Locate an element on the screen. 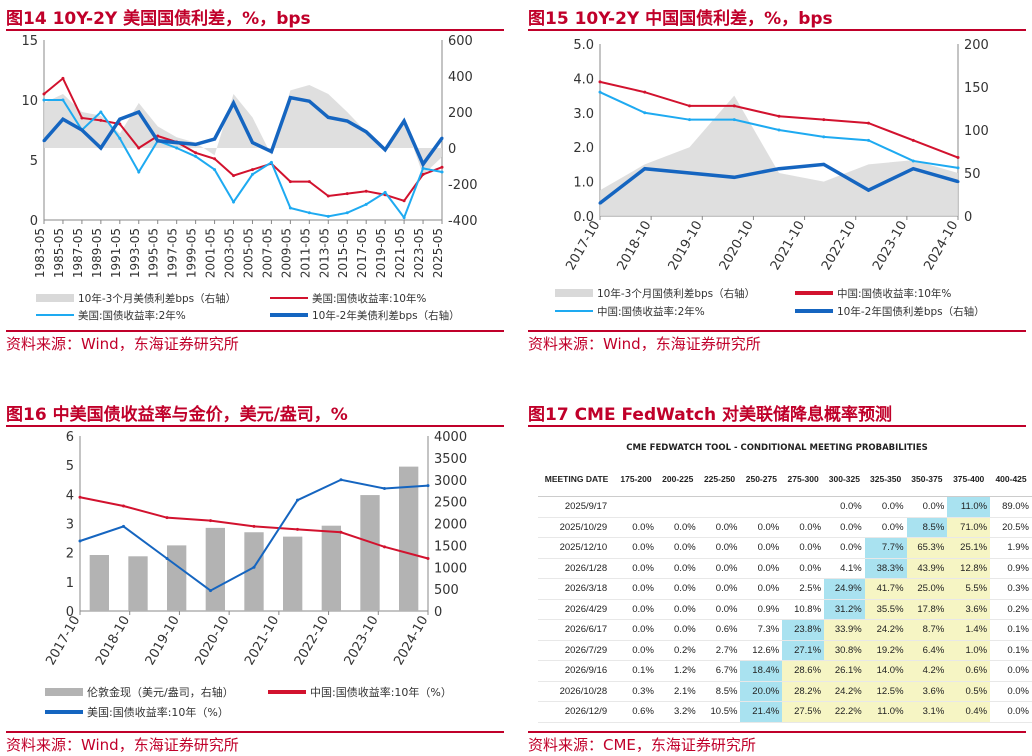 Image resolution: width=1032 pixels, height=756 pixels. fig14-xtick: 1995-05 is located at coordinates (154, 253).